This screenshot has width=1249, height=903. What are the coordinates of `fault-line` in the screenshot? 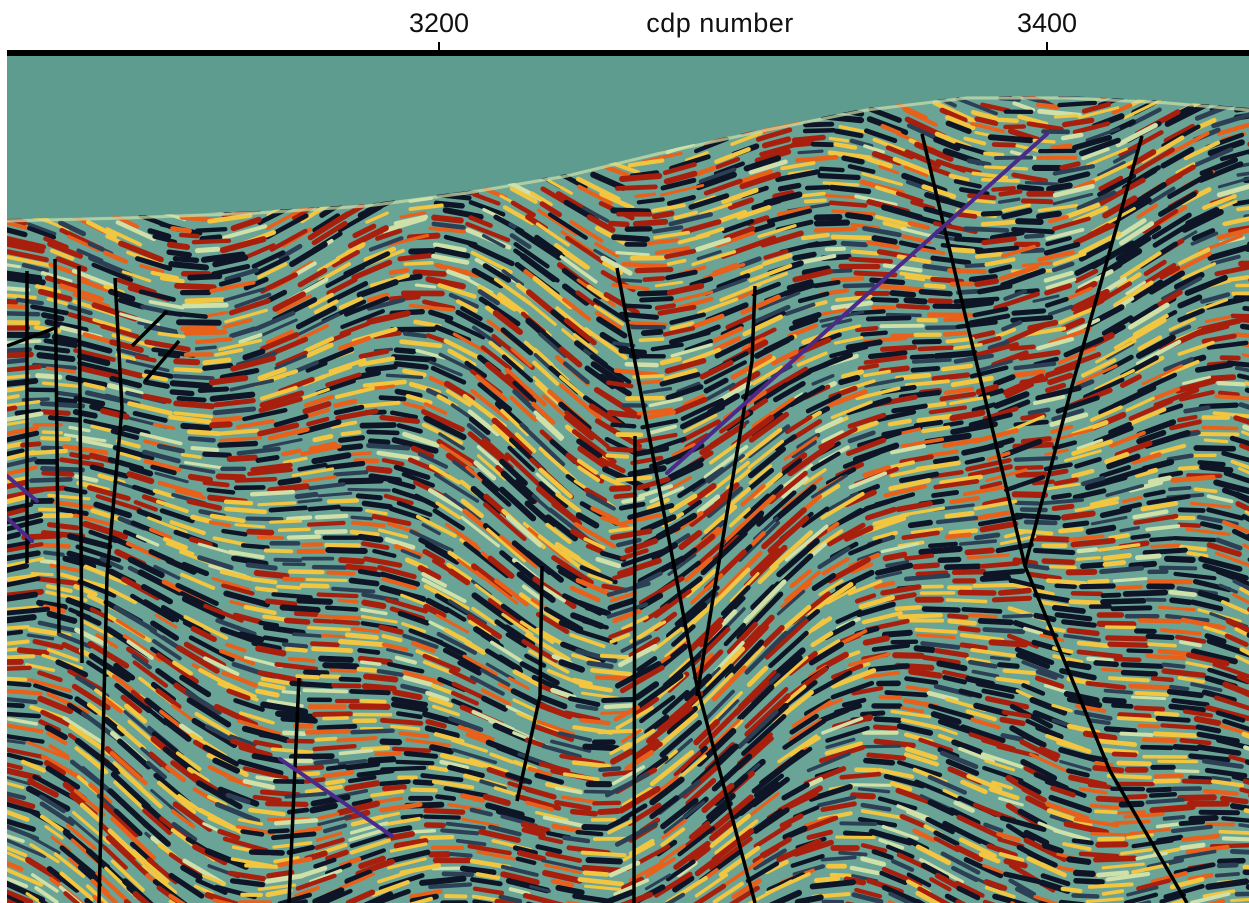 It's located at (31, 337).